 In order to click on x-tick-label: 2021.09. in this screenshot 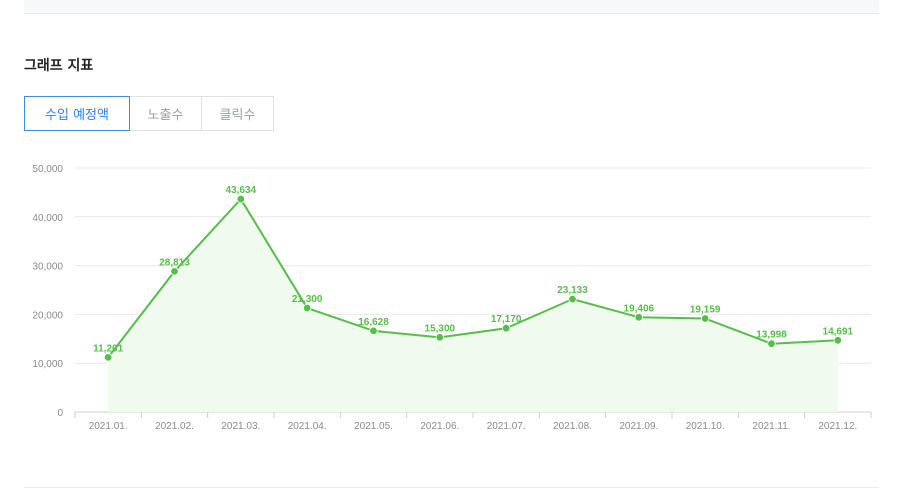, I will do `click(638, 426)`.